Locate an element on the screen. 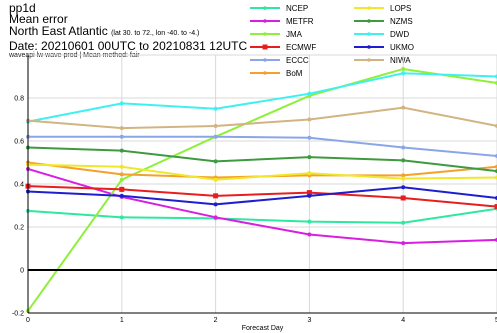  legend-label: JMA is located at coordinates (294, 34).